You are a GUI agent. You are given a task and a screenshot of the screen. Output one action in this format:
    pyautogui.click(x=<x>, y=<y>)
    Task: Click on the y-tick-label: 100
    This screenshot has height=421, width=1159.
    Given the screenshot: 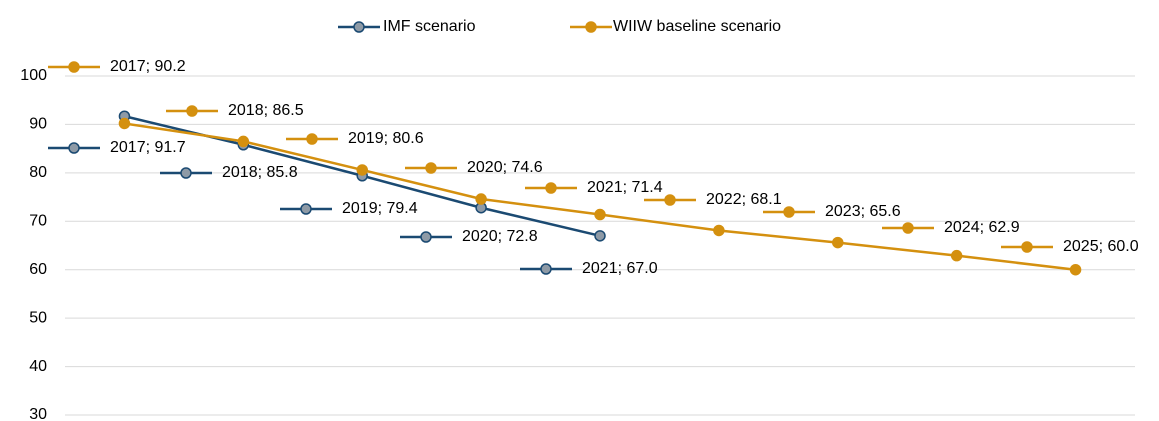 What is the action you would take?
    pyautogui.click(x=33, y=75)
    